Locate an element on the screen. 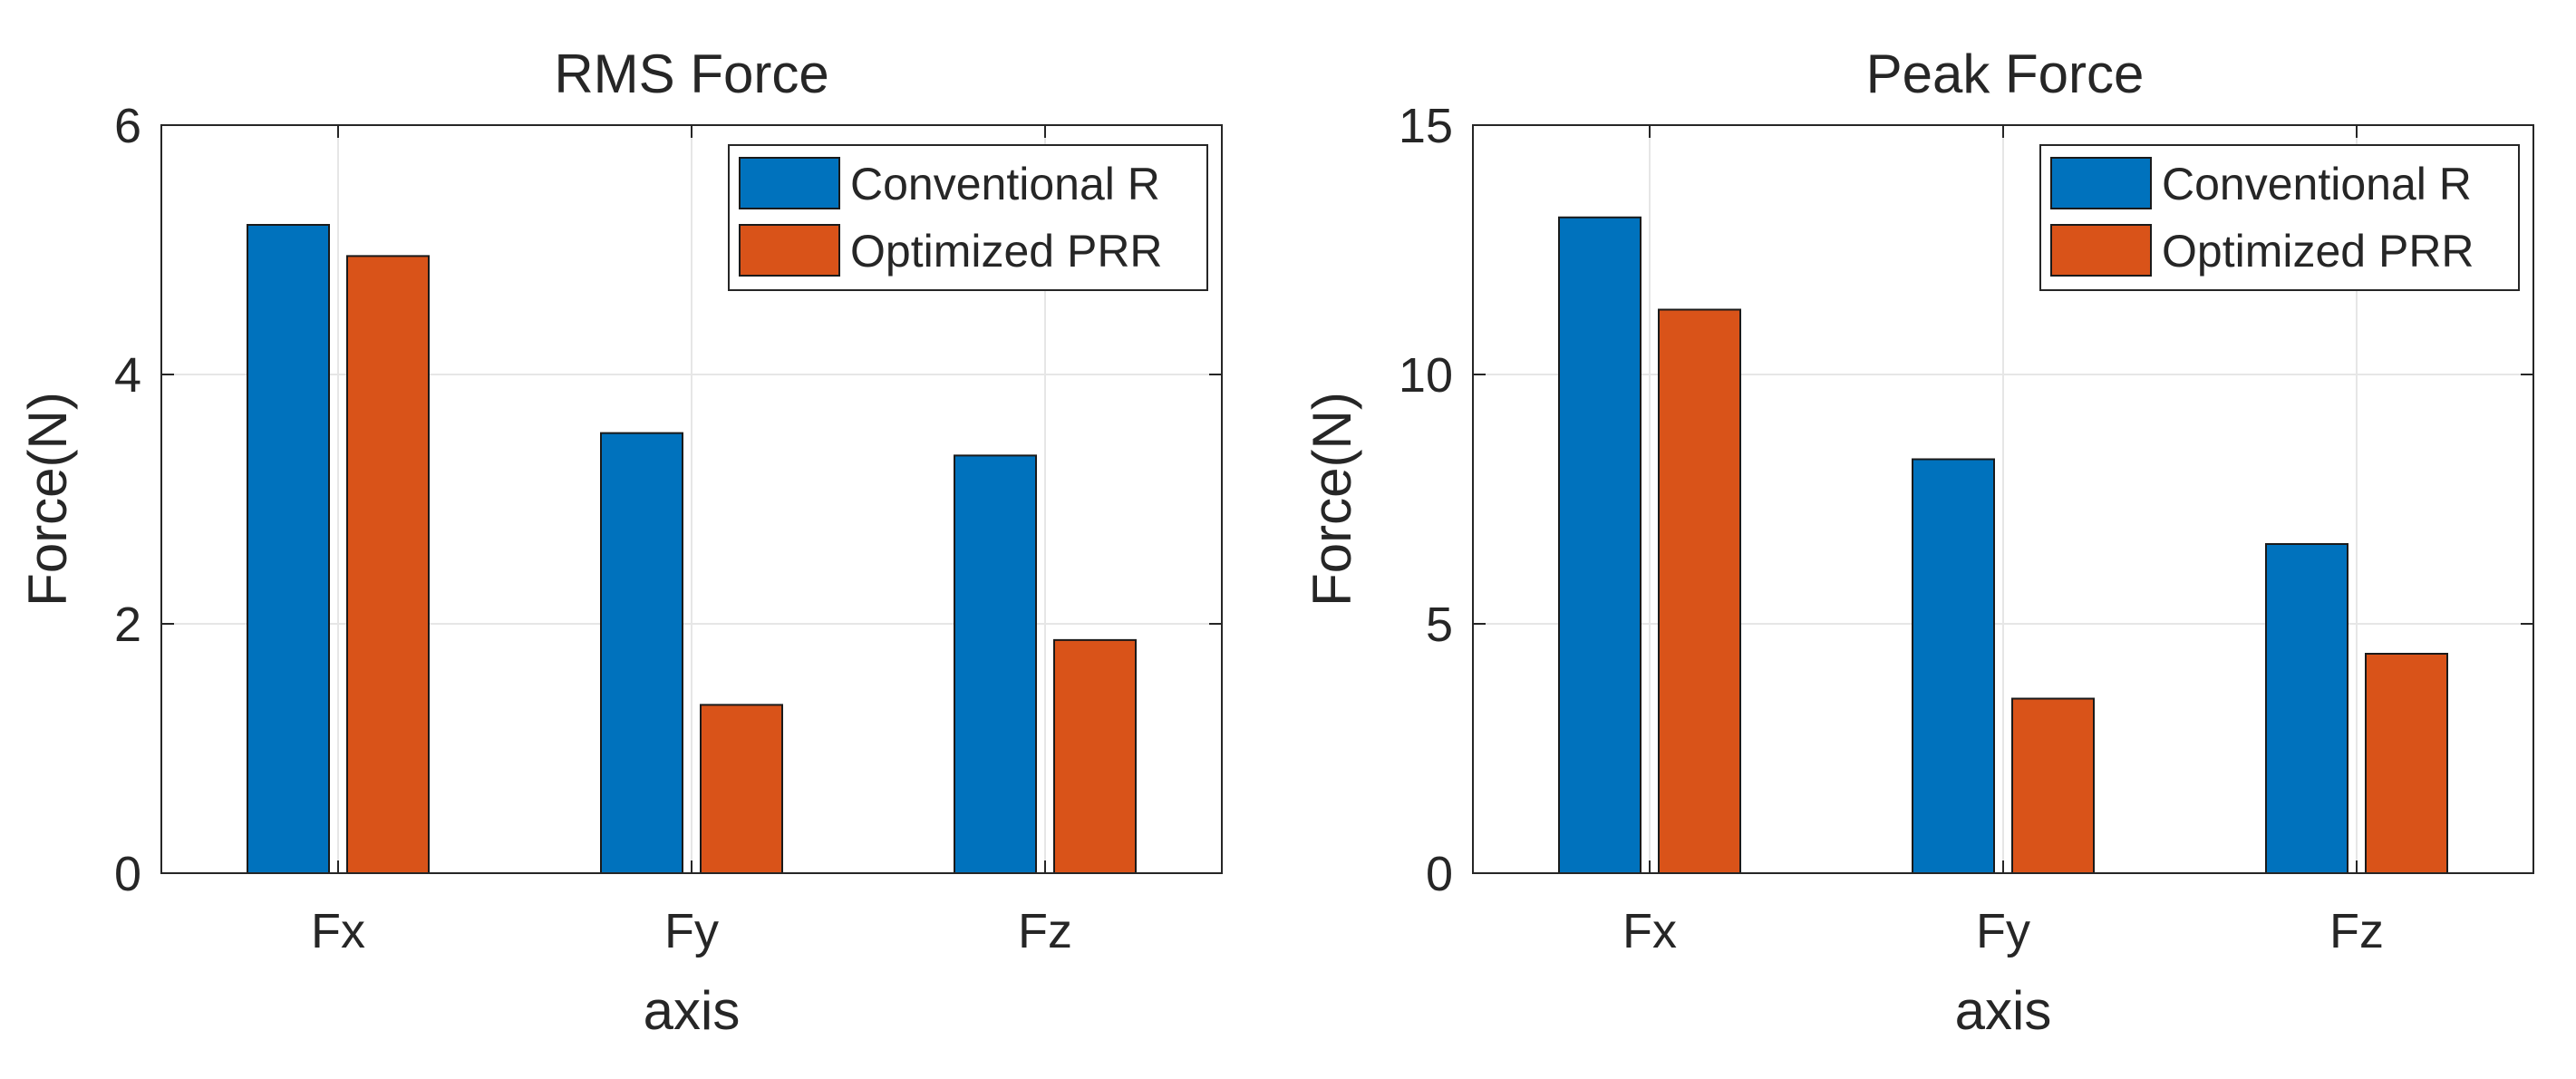 The height and width of the screenshot is (1079, 2576). y-tick-label: 5 is located at coordinates (1439, 625).